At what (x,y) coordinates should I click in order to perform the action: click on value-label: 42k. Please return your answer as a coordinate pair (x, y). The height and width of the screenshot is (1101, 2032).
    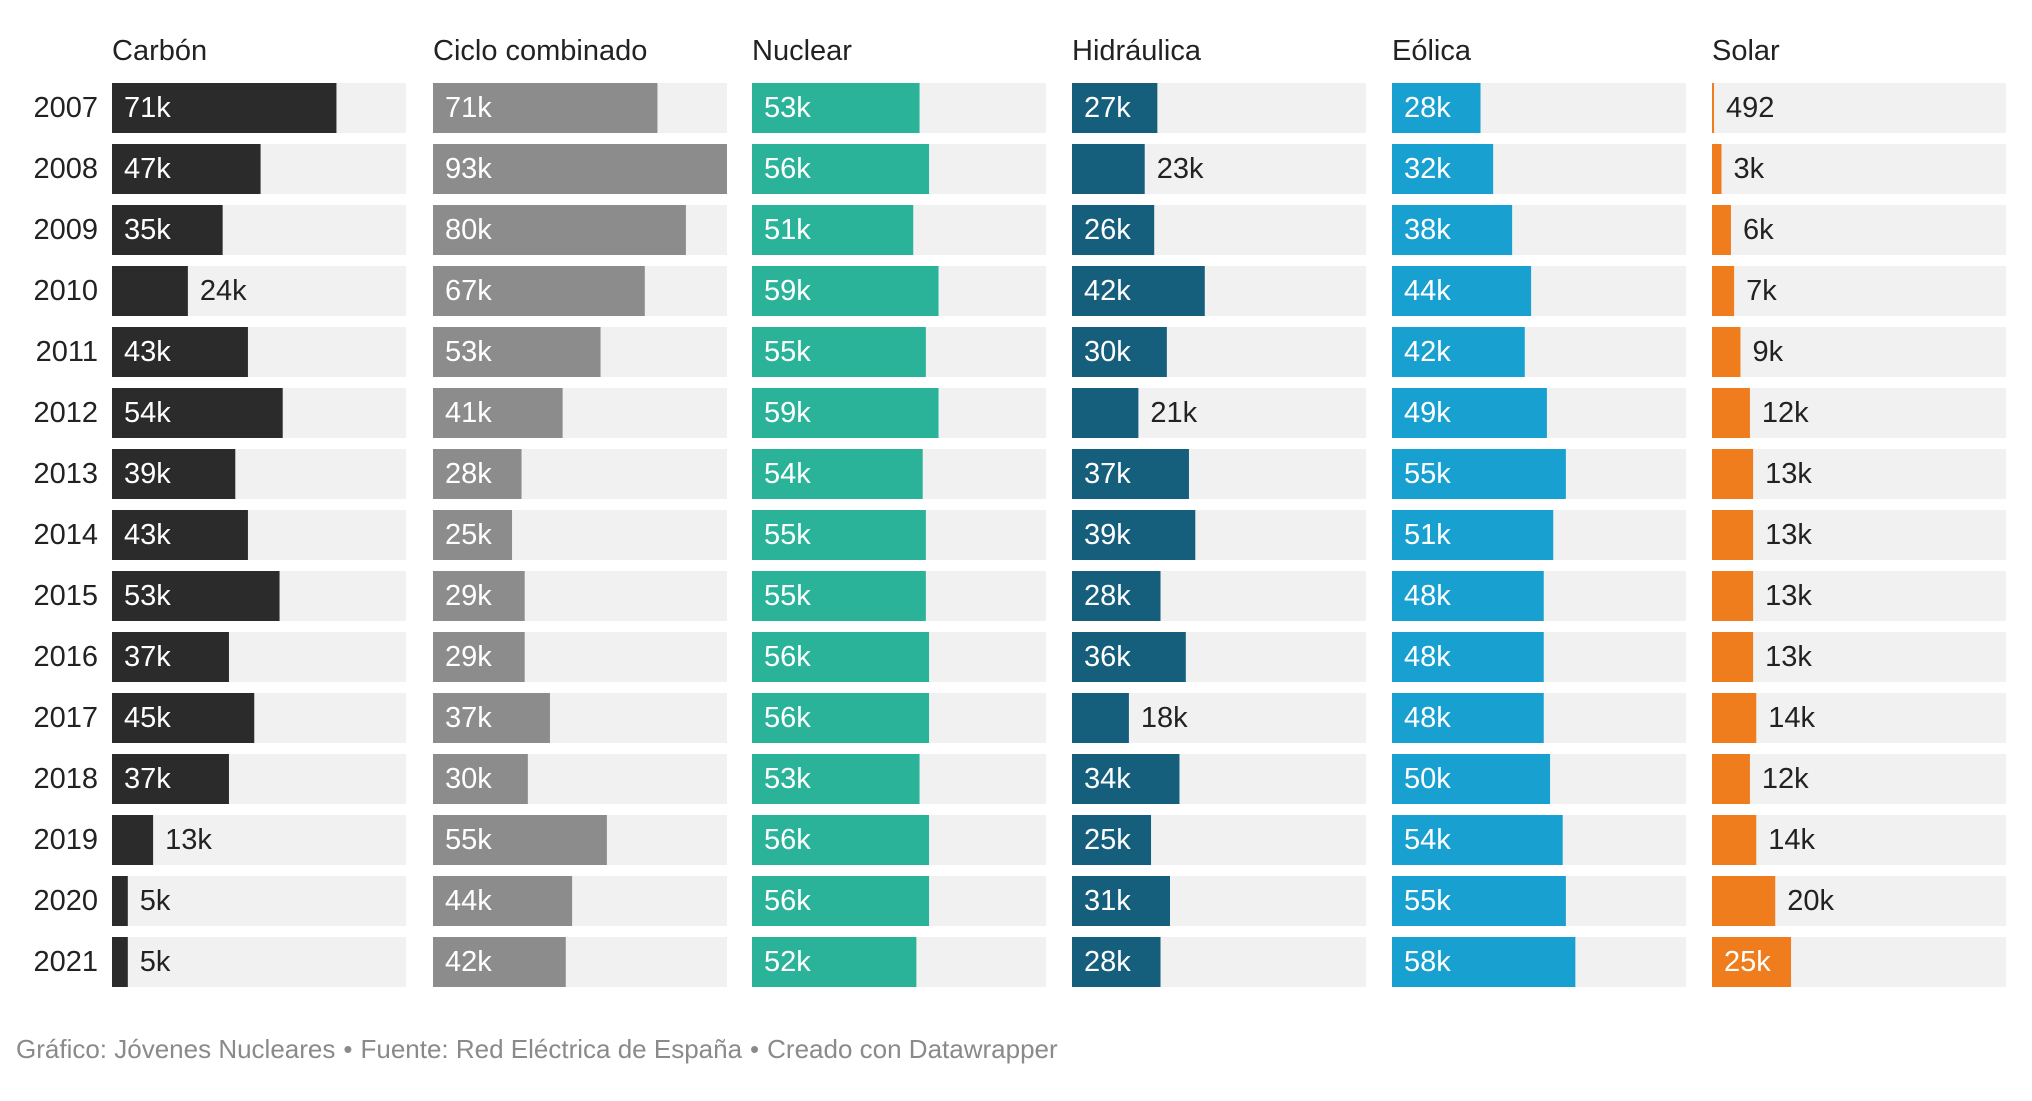
    Looking at the image, I should click on (1427, 352).